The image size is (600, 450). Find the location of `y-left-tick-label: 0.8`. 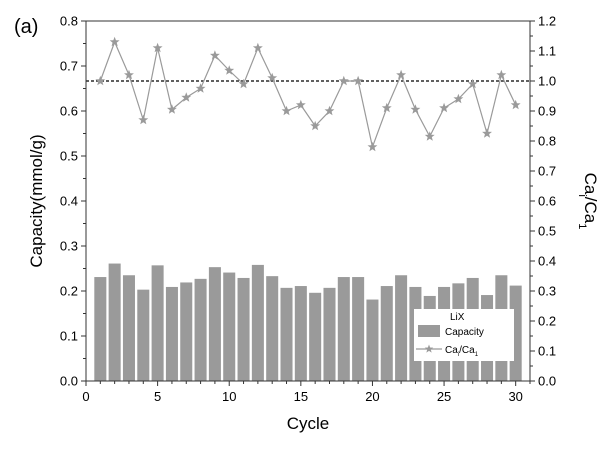

y-left-tick-label: 0.8 is located at coordinates (69, 21).